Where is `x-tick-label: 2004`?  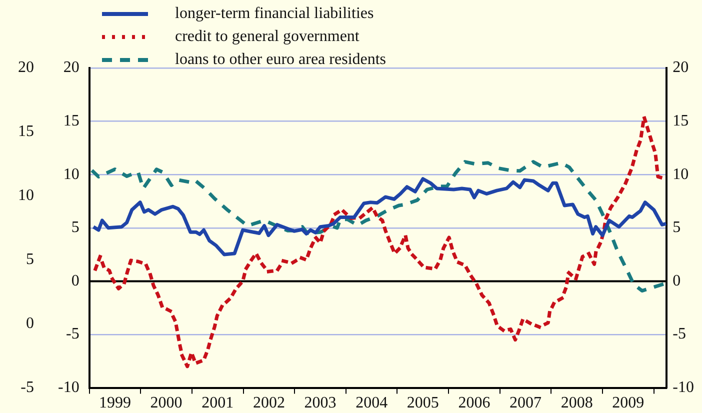 x-tick-label: 2004 is located at coordinates (372, 403).